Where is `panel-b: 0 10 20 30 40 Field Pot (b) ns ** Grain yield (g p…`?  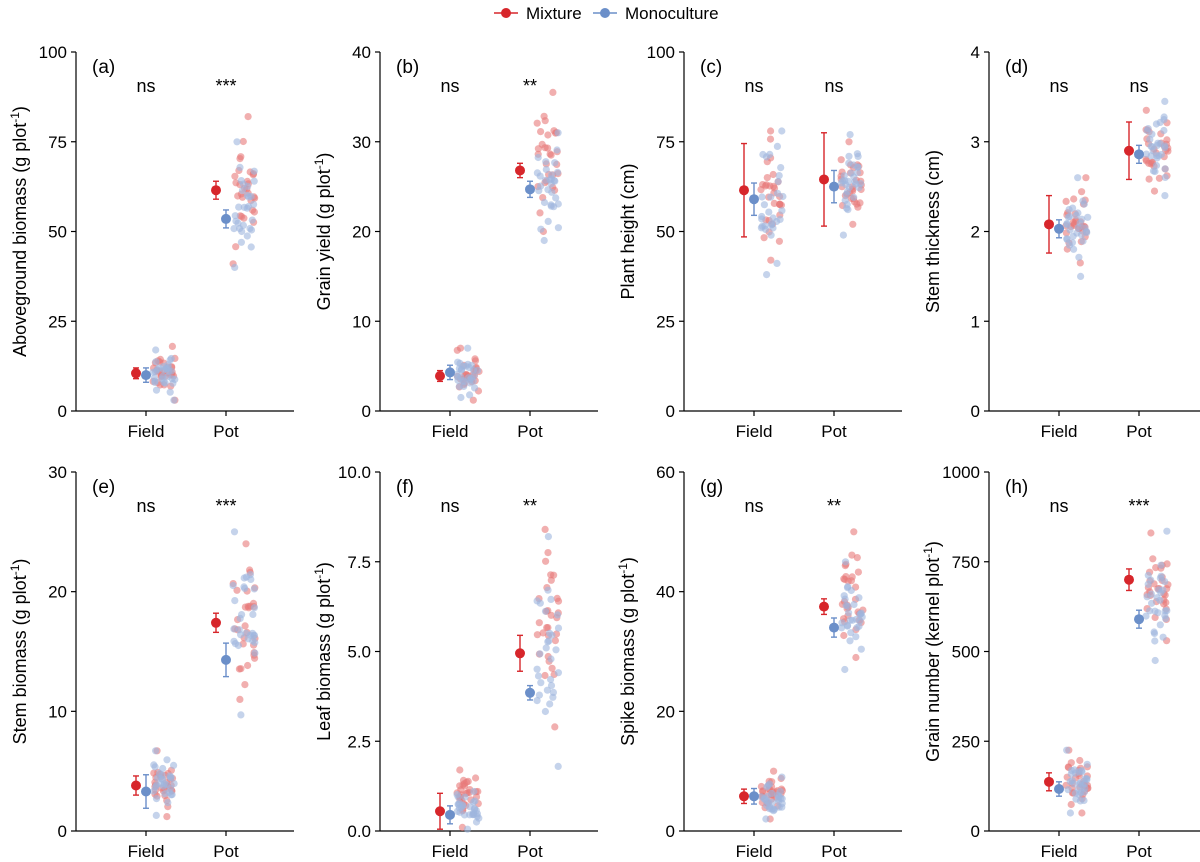 panel-b: 0 10 20 30 40 Field Pot (b) ns ** Grain yield (g p… is located at coordinates (455, 242).